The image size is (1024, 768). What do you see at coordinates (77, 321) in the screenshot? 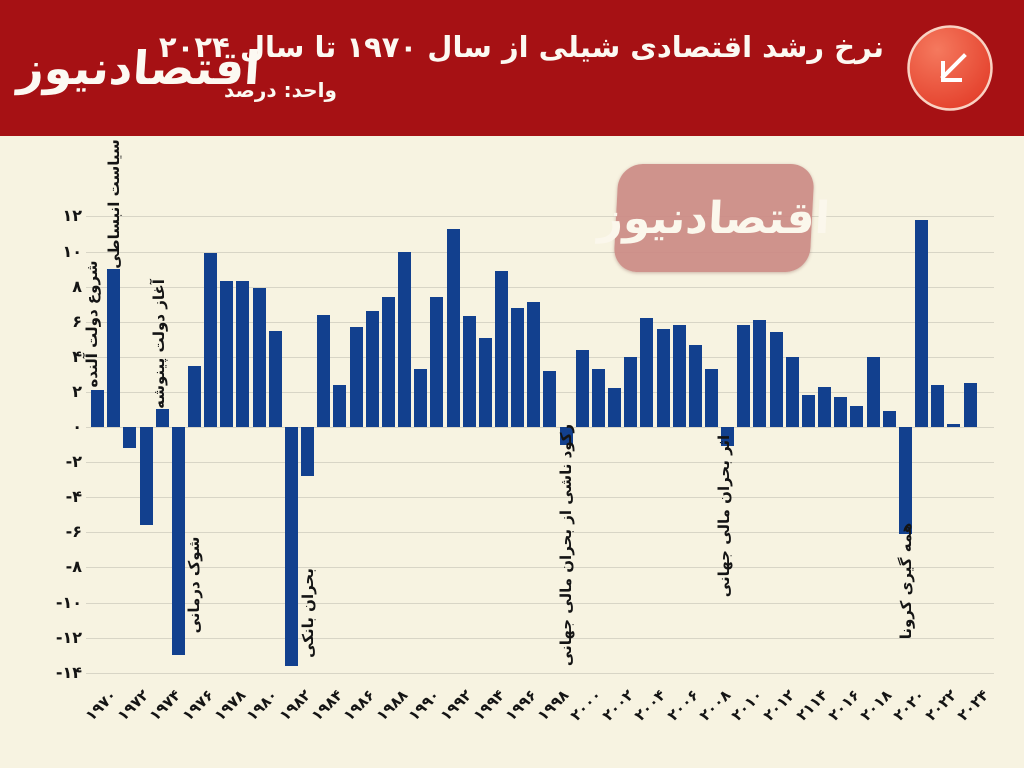
I see `y-axis-label-6: ۶` at bounding box center [77, 321].